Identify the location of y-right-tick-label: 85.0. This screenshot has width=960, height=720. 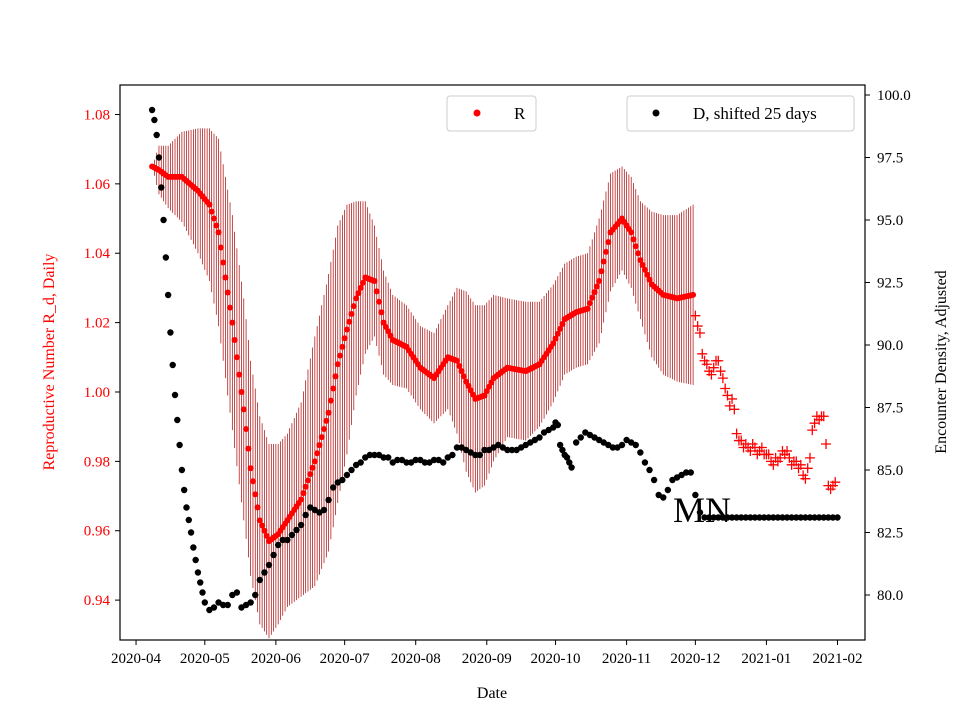
(890, 471).